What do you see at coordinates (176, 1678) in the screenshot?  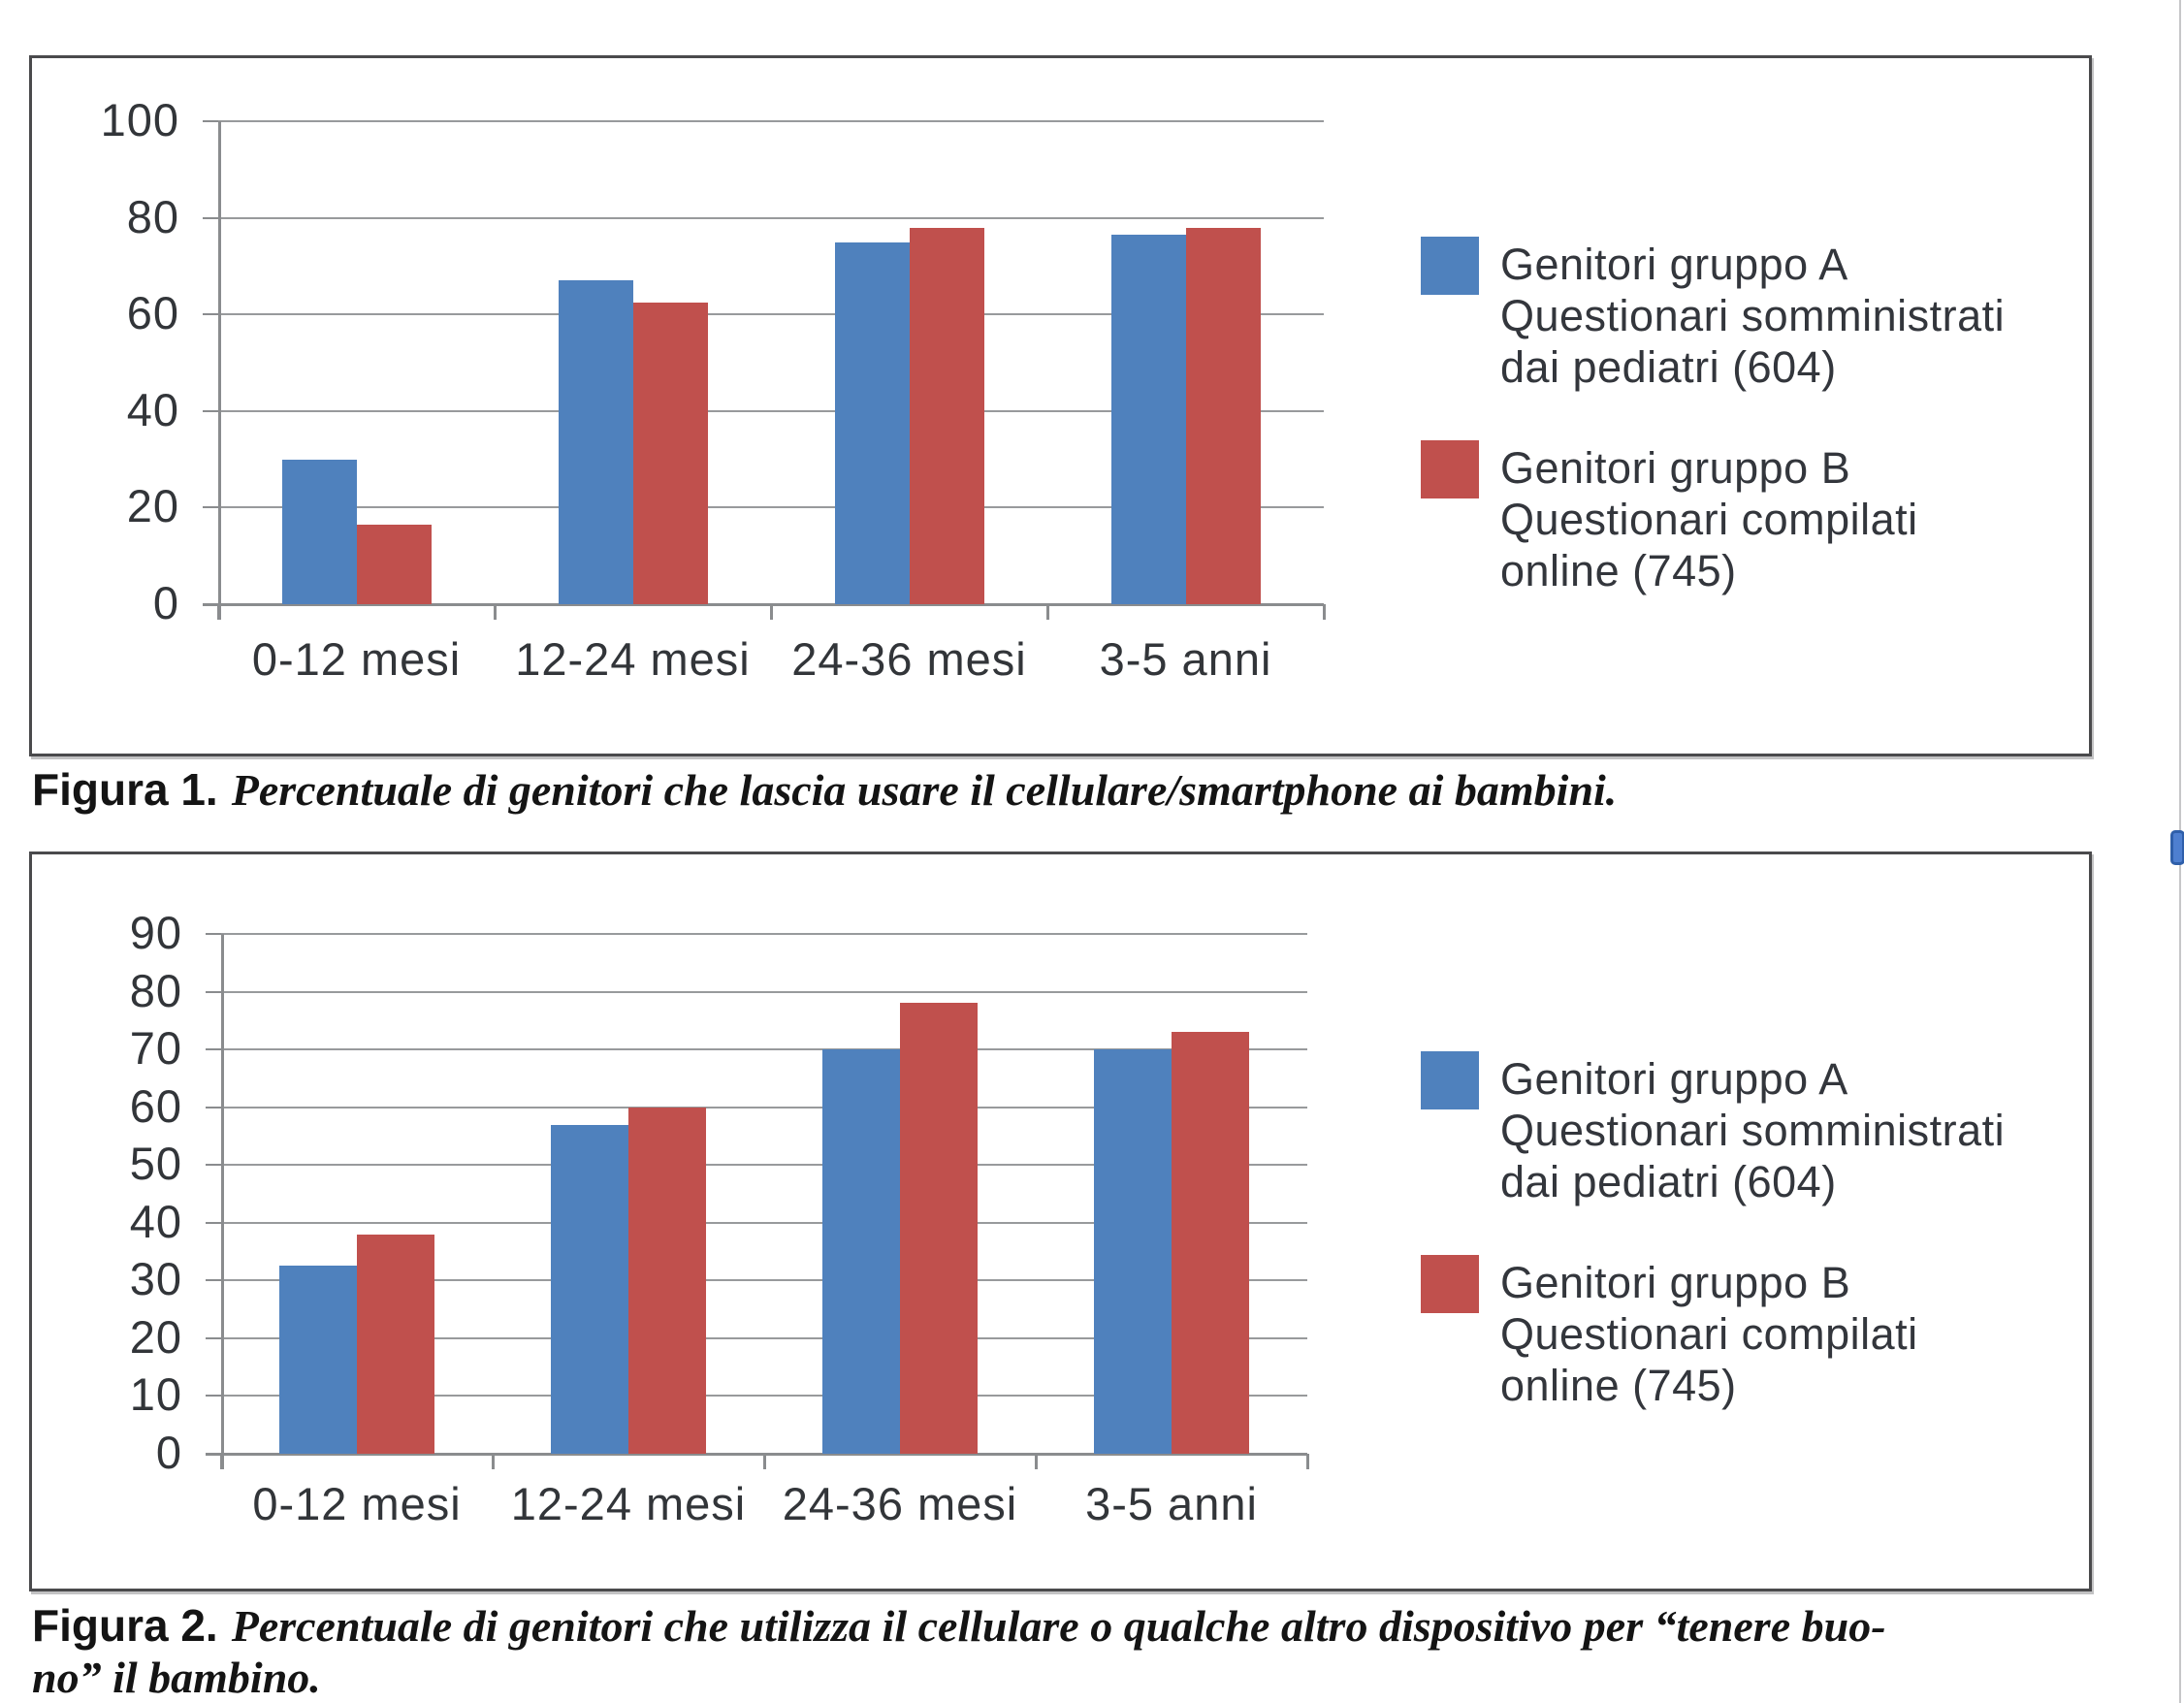 I see `figura2-caption-text-line2: no” il bambino.` at bounding box center [176, 1678].